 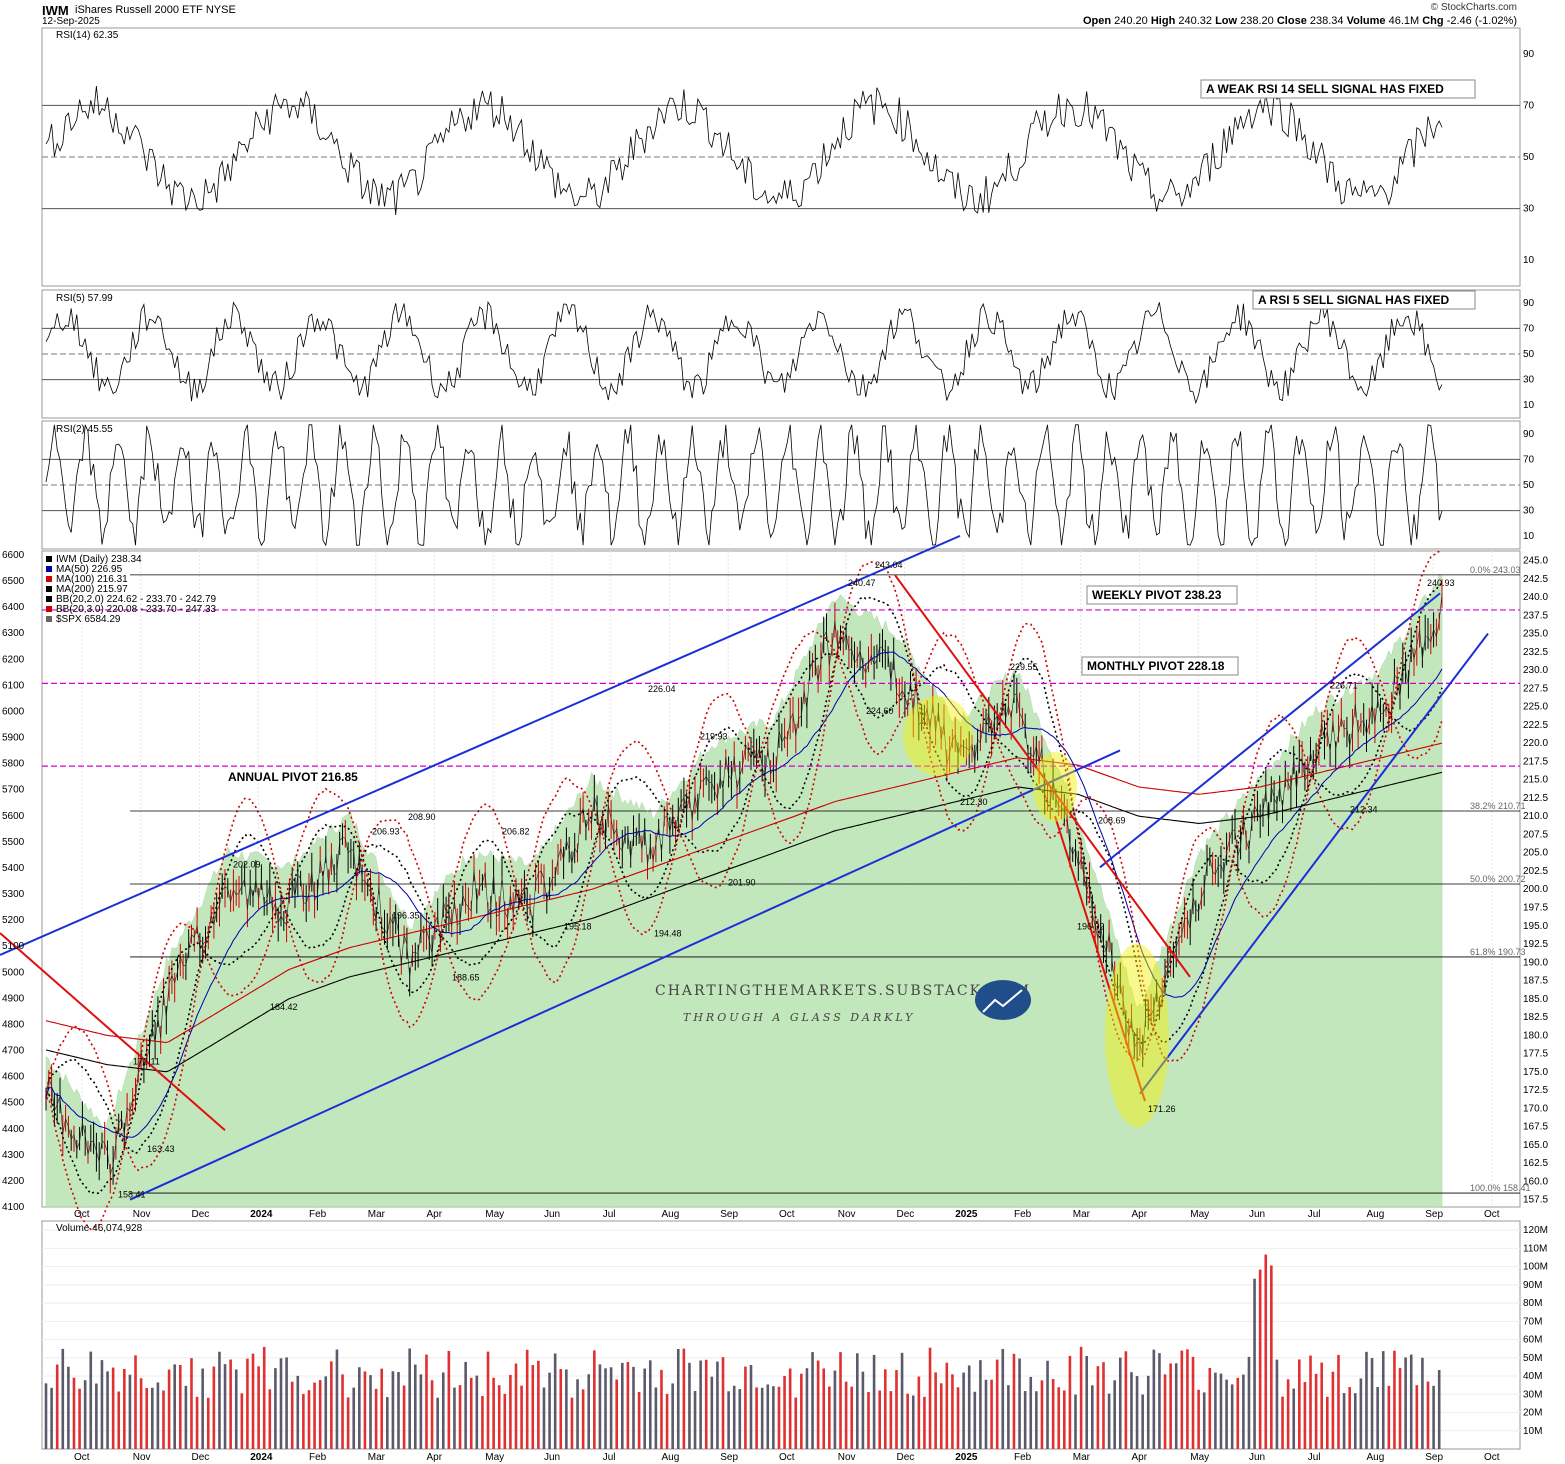 I want to click on fib-label: 100.0% 158.41, so click(x=1500, y=1188).